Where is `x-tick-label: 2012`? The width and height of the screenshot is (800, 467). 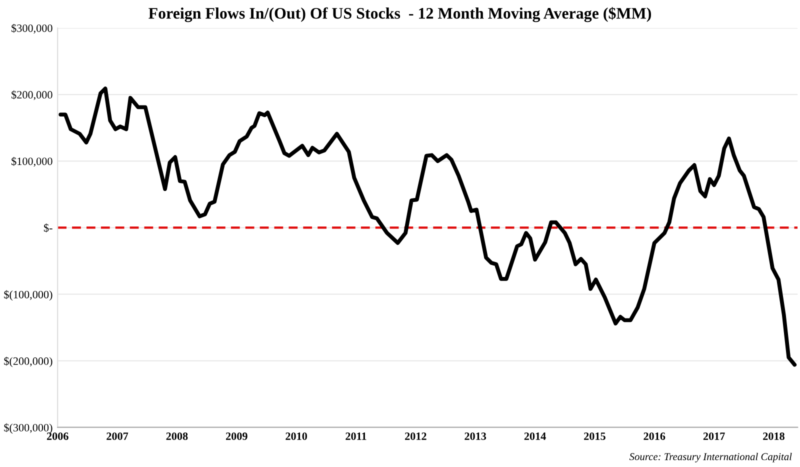 x-tick-label: 2012 is located at coordinates (415, 436).